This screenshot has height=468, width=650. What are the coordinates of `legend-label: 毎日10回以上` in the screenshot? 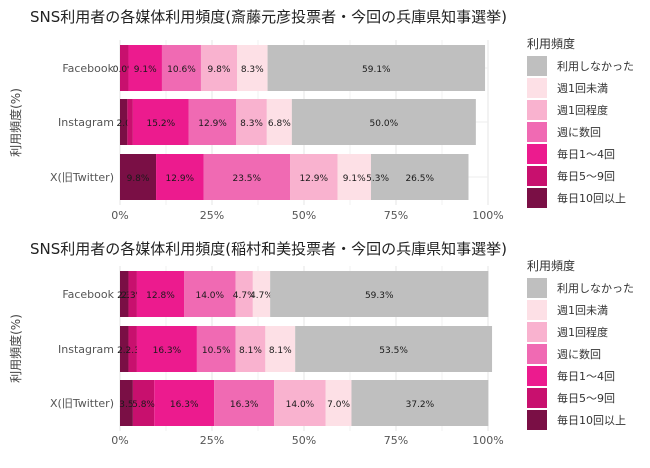 It's located at (591, 198).